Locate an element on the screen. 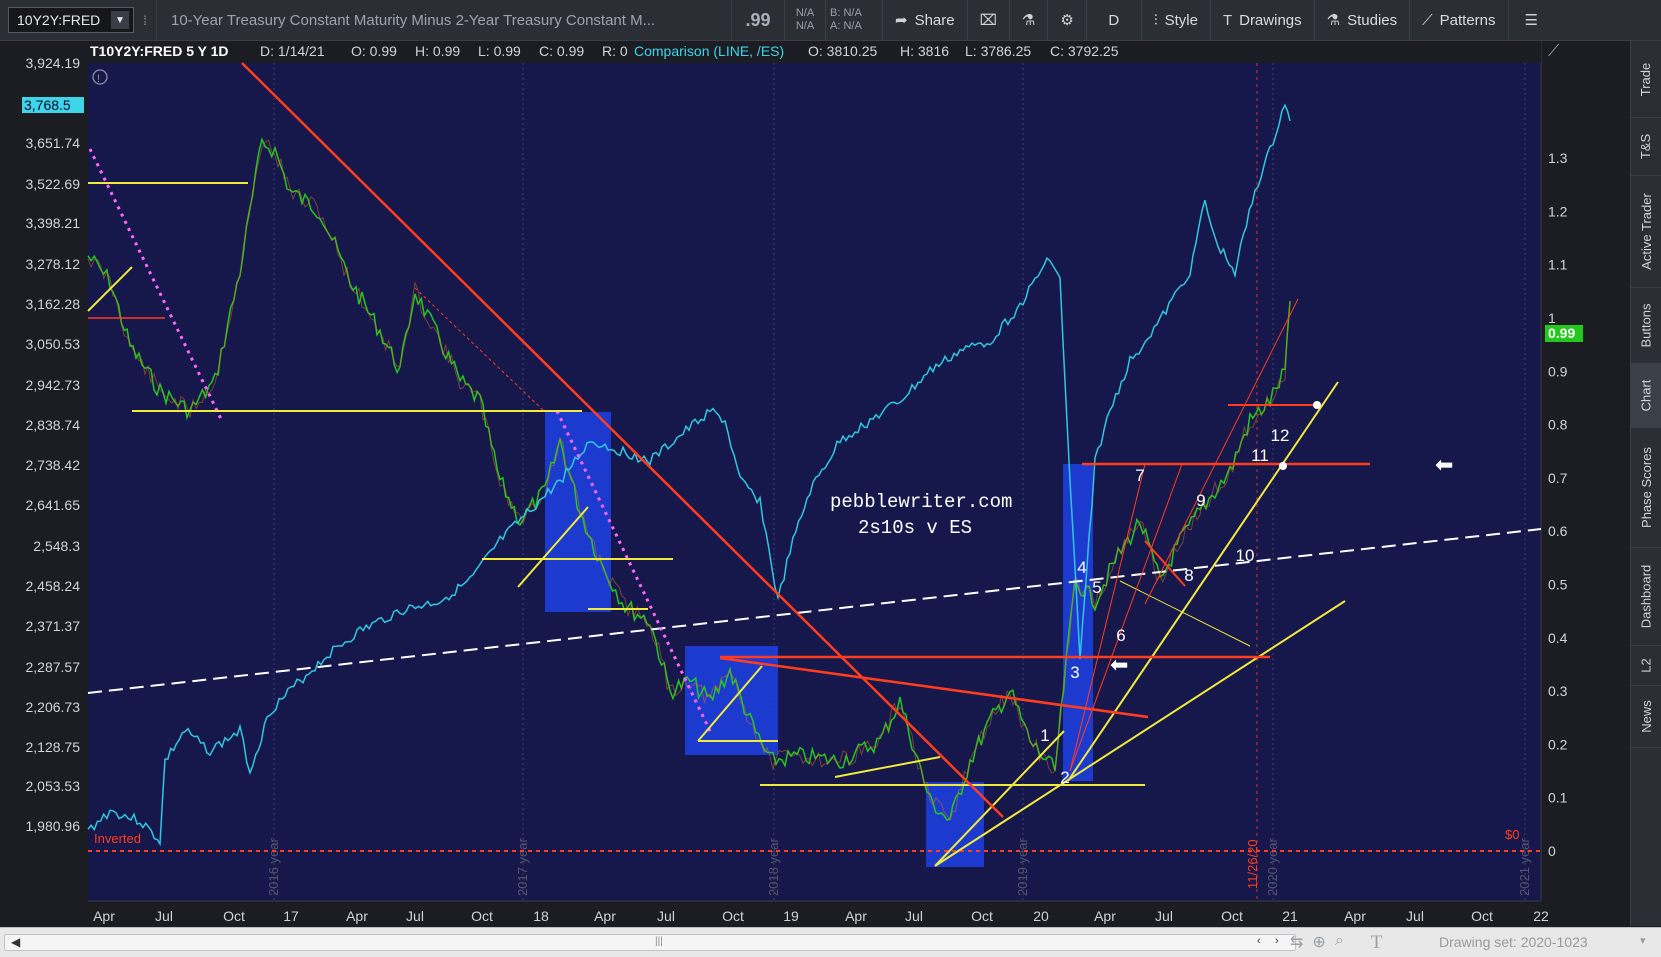 The width and height of the screenshot is (1661, 957). year-separator-label: 2018 year is located at coordinates (773, 867).